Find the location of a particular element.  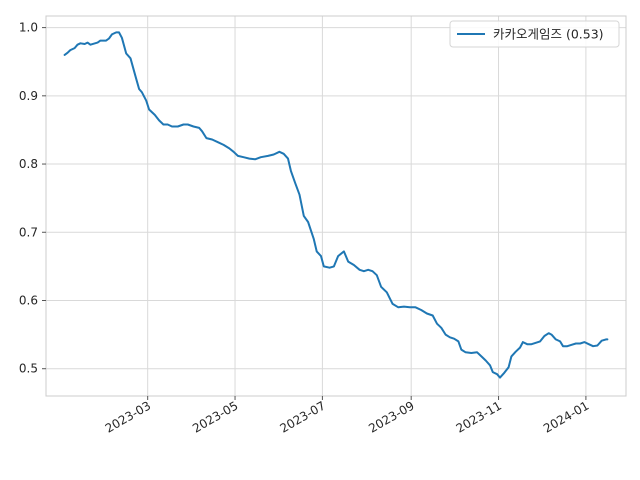

y-tick-label: 0.8 is located at coordinates (28, 164).